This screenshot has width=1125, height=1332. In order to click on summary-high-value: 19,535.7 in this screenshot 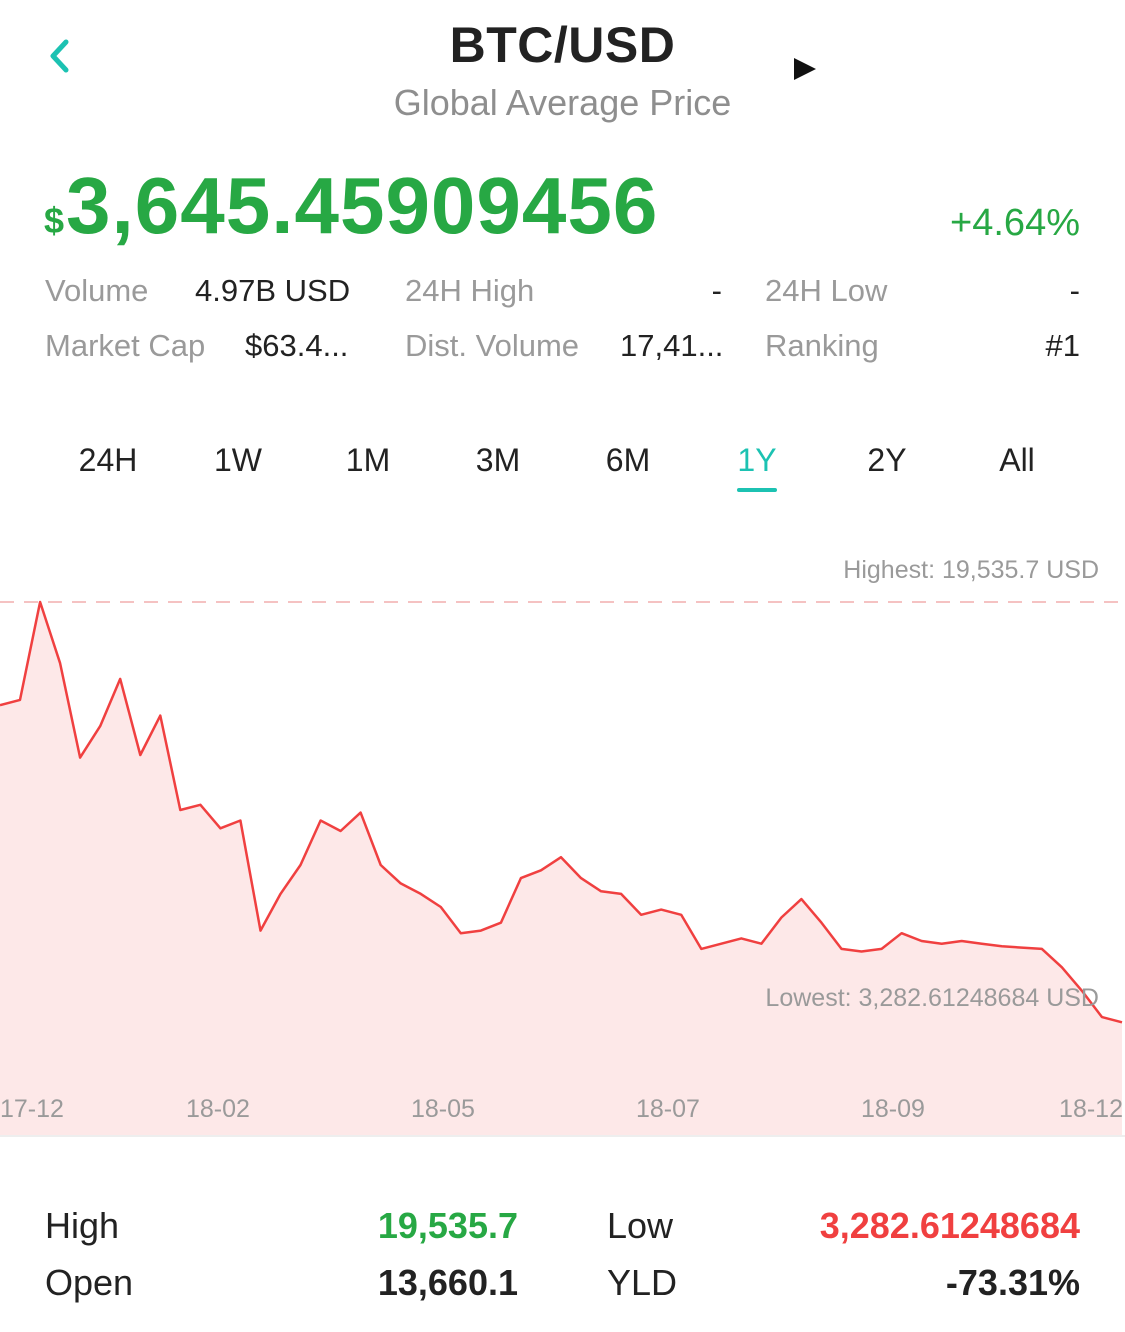, I will do `click(447, 1225)`.